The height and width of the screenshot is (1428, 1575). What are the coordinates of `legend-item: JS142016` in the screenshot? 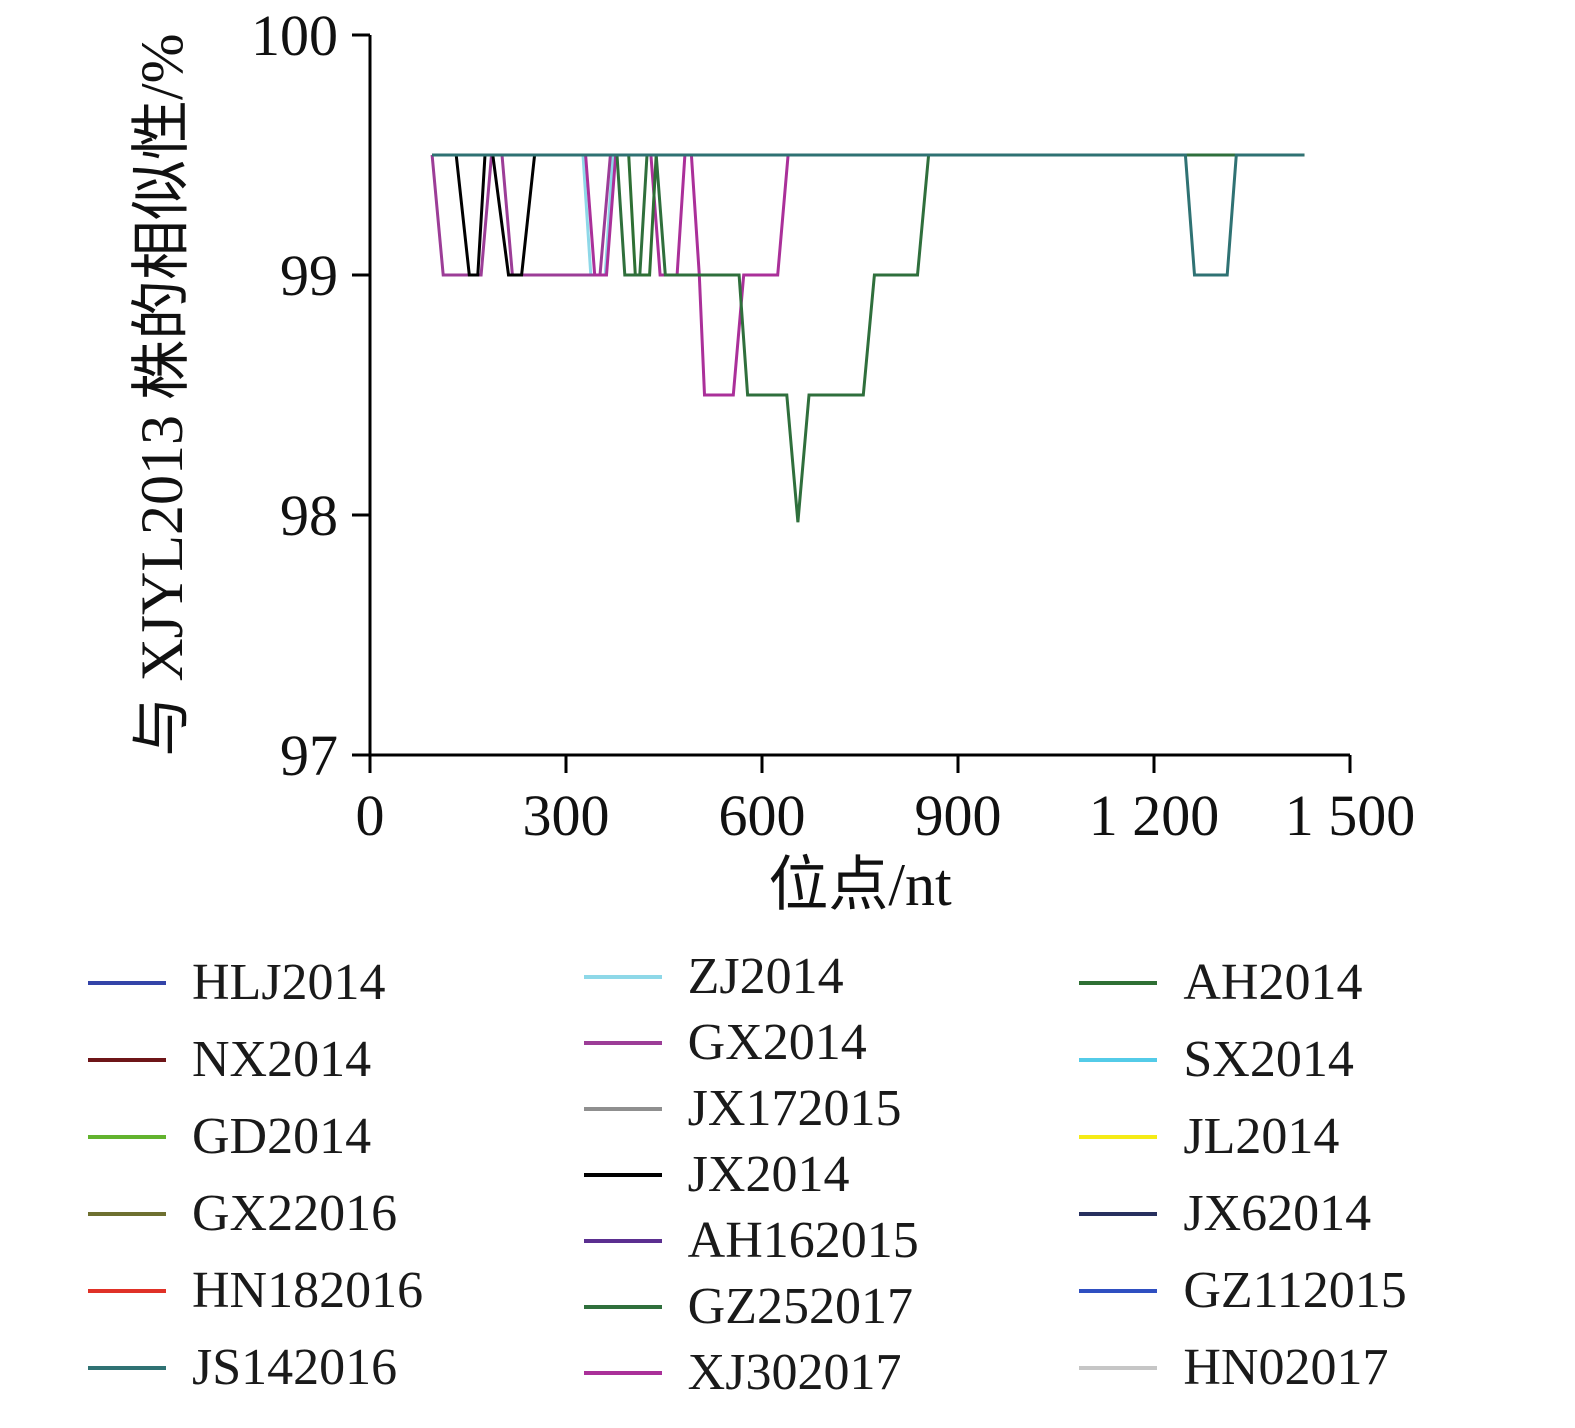 It's located at (336, 1367).